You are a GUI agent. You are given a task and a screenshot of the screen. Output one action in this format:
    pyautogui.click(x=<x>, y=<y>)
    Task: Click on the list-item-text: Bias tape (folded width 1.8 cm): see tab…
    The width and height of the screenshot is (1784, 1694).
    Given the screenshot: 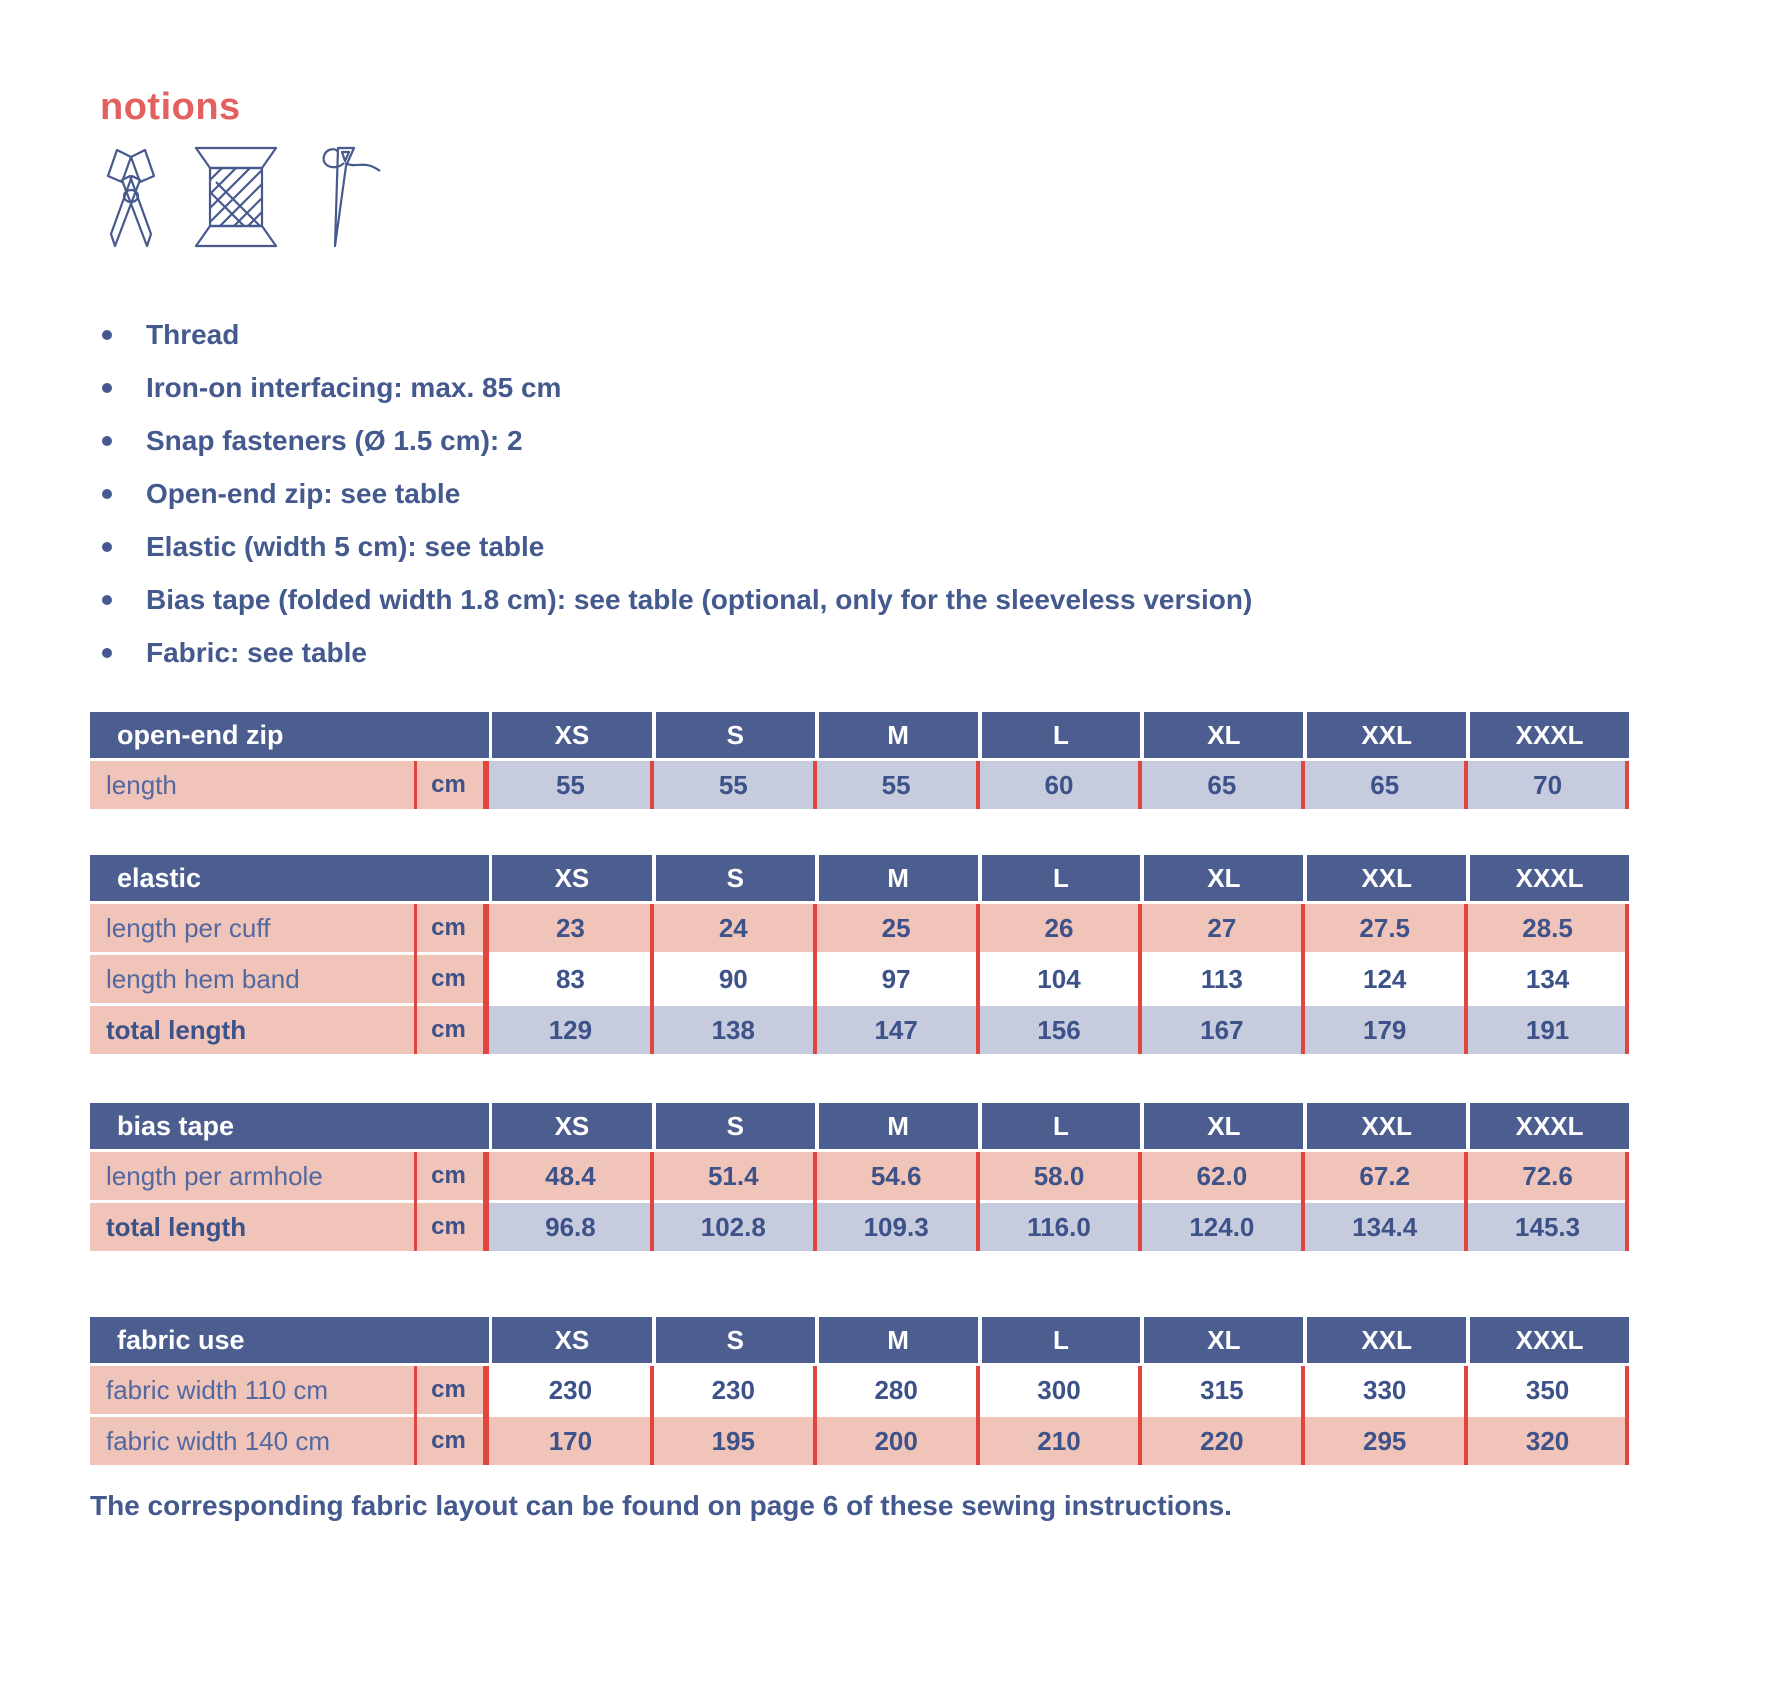 What is the action you would take?
    pyautogui.click(x=699, y=599)
    